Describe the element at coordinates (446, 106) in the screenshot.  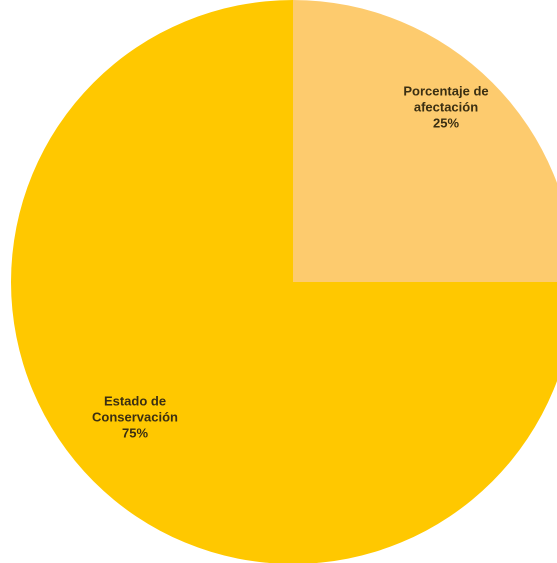
I see `slice-label-1-line-2: afectación` at that location.